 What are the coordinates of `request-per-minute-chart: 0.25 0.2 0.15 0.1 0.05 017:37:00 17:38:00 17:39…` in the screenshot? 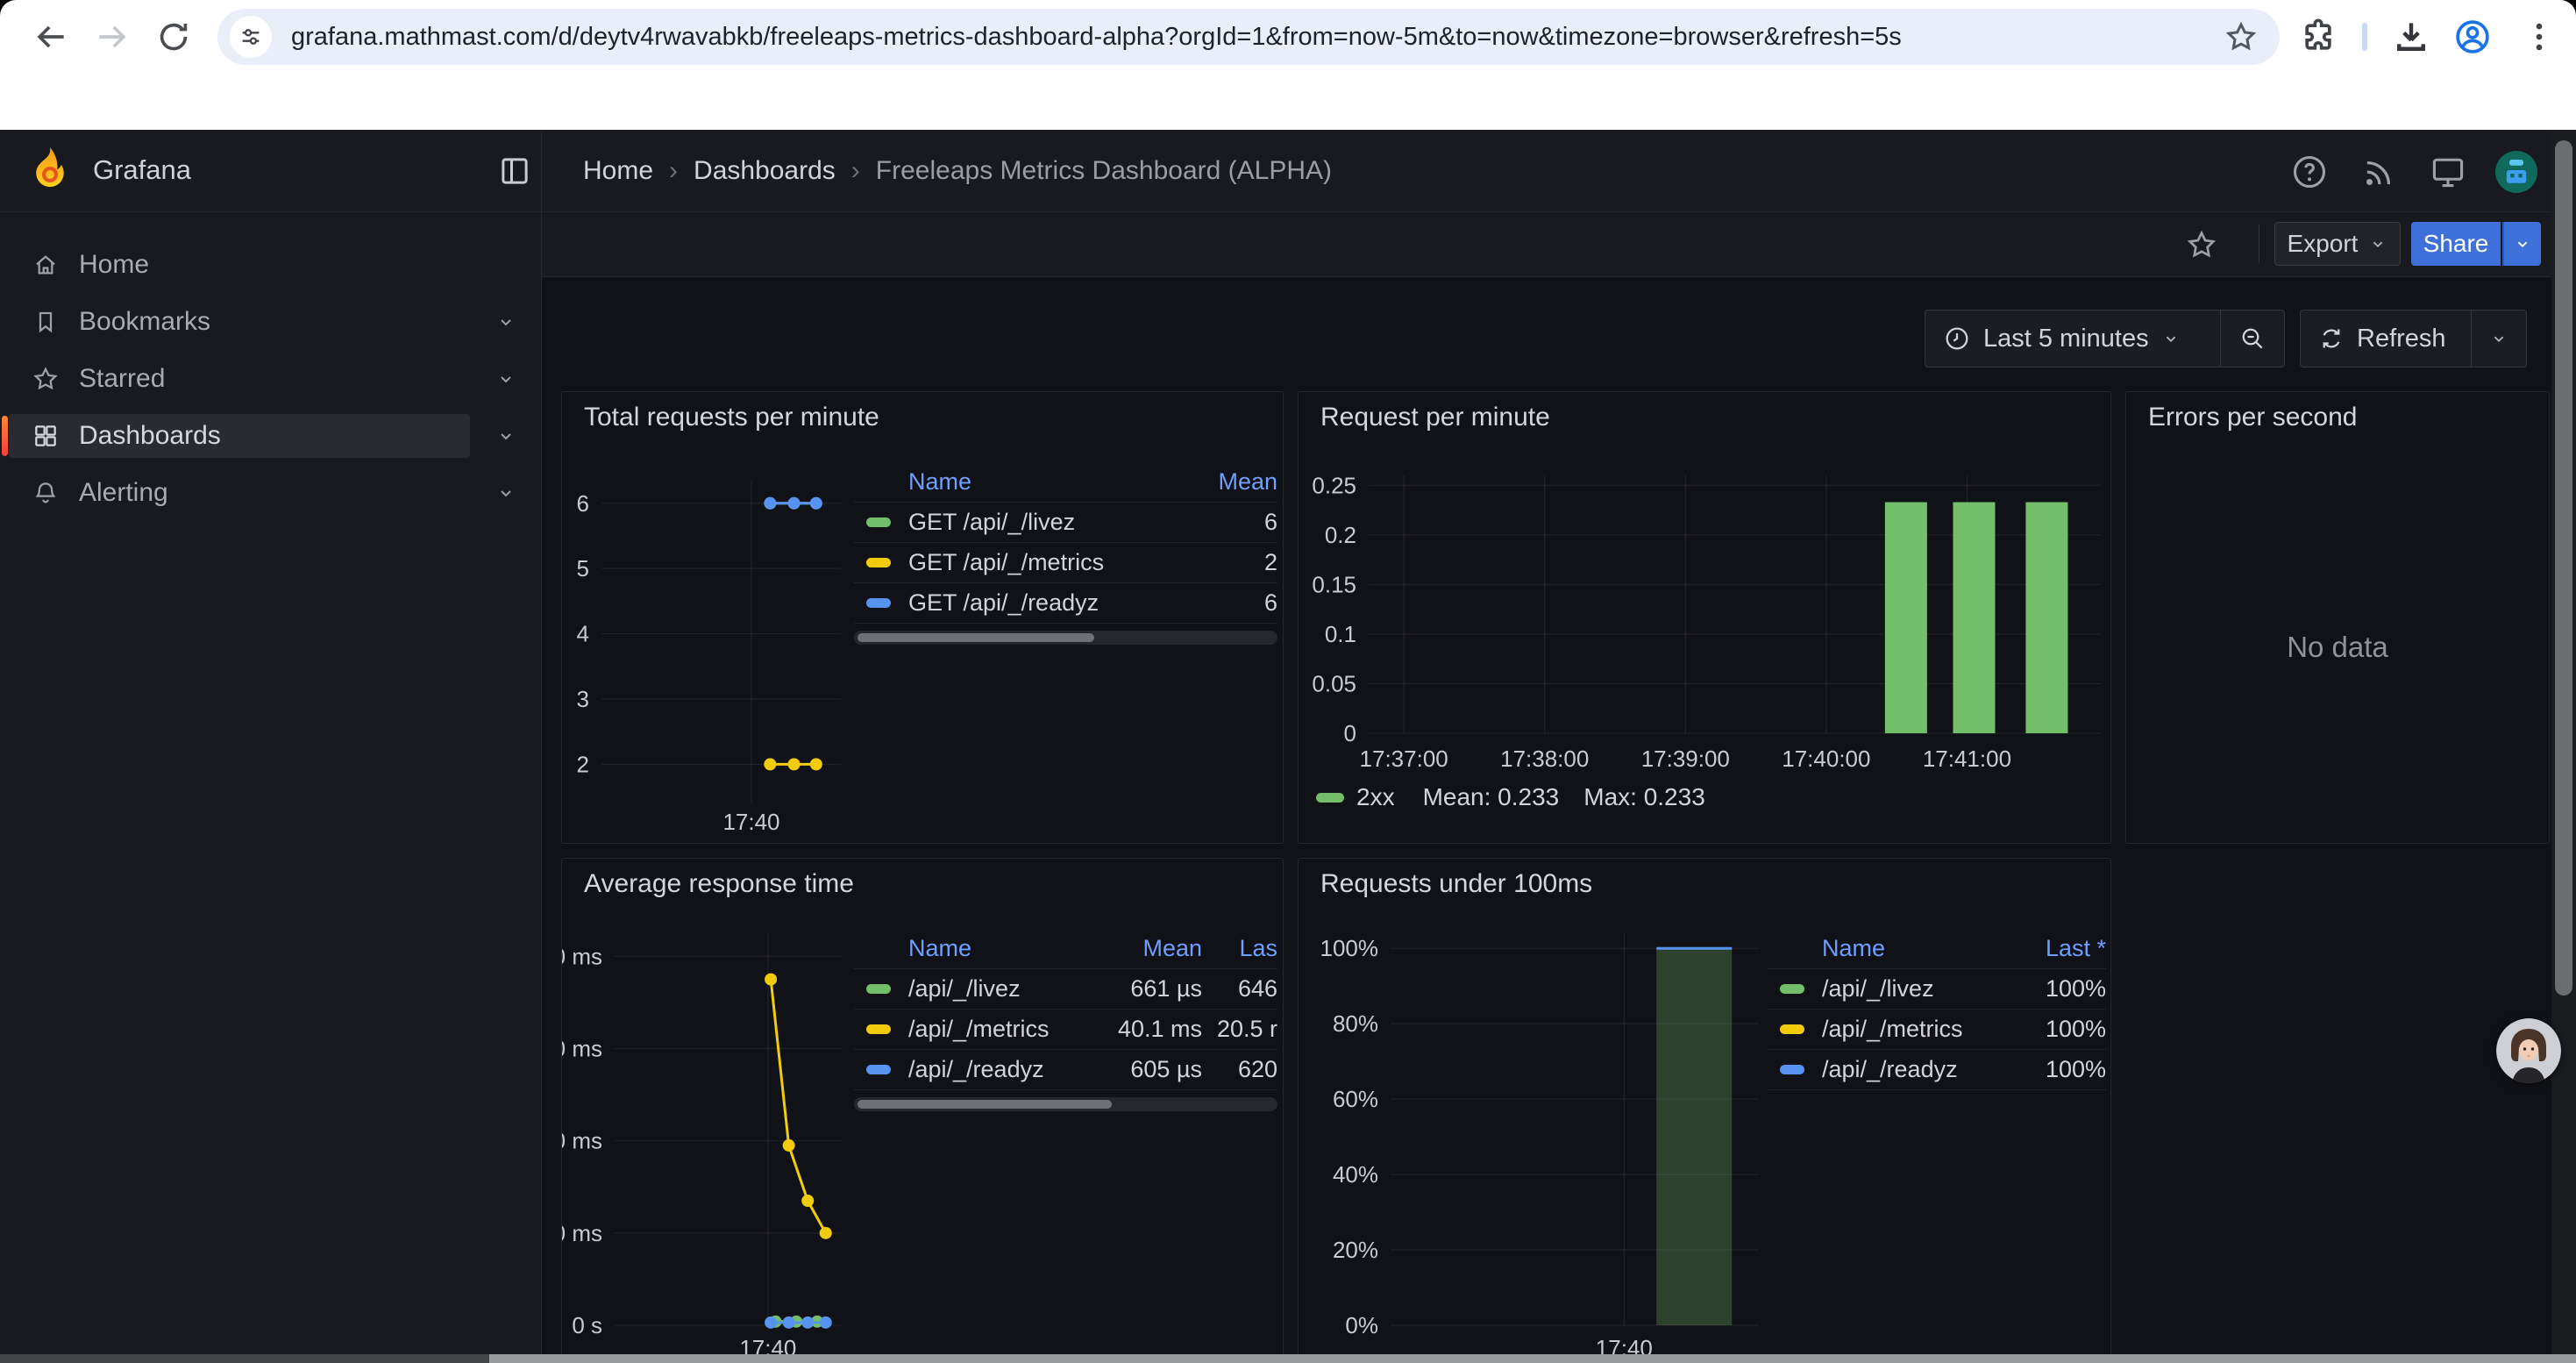 It's located at (1705, 618).